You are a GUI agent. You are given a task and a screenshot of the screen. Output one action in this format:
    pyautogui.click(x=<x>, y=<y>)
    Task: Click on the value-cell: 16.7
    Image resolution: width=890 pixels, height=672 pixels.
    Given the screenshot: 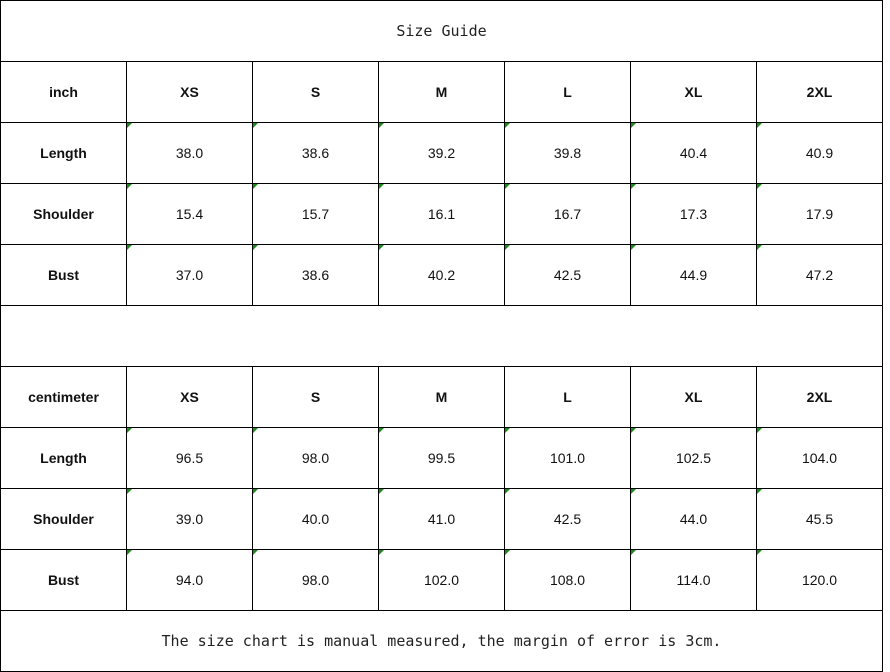 What is the action you would take?
    pyautogui.click(x=567, y=214)
    